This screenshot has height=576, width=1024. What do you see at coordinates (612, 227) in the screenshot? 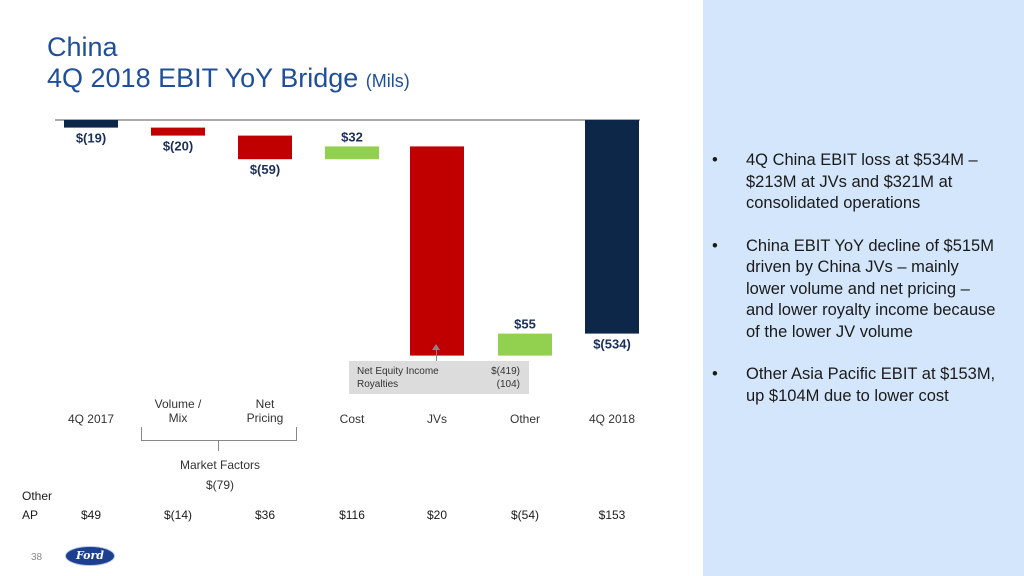
I see `bar-4q-2018` at bounding box center [612, 227].